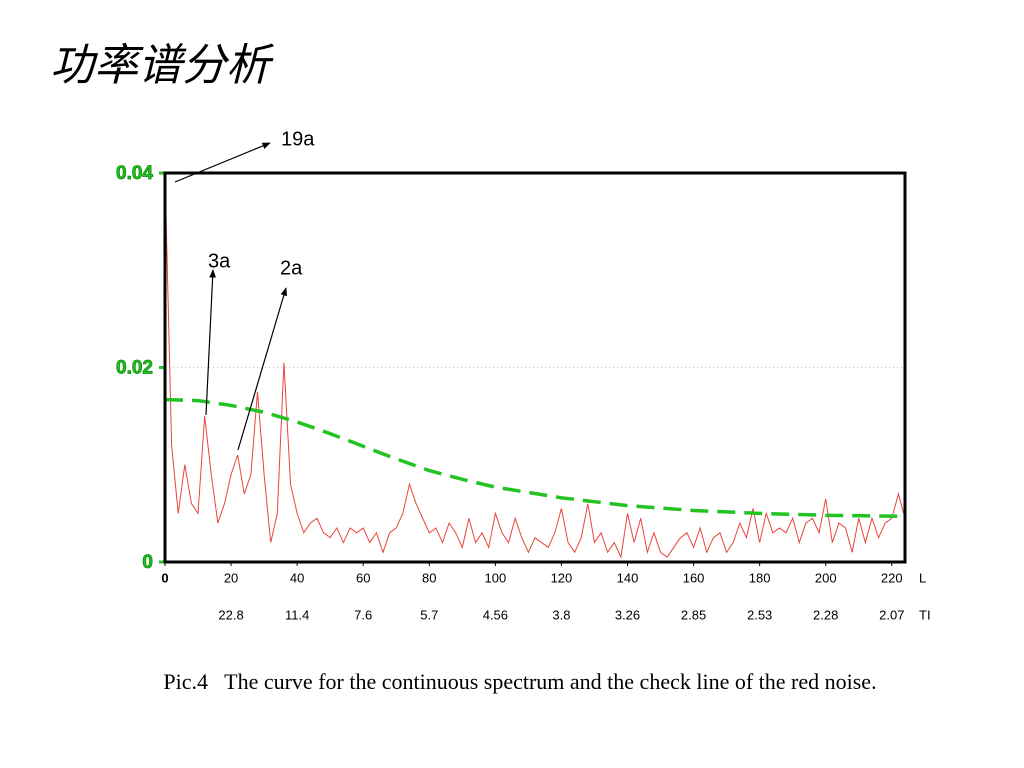 Image resolution: width=1024 pixels, height=768 pixels. What do you see at coordinates (826, 577) in the screenshot?
I see `x-tick-label: 200` at bounding box center [826, 577].